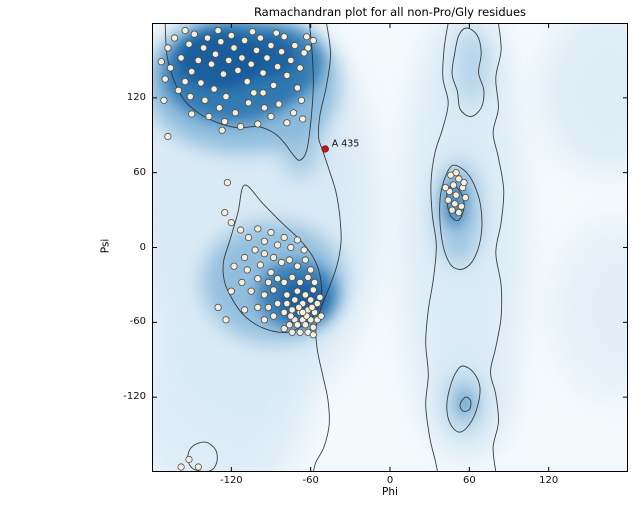  What do you see at coordinates (139, 172) in the screenshot?
I see `y-tick-label: 60` at bounding box center [139, 172].